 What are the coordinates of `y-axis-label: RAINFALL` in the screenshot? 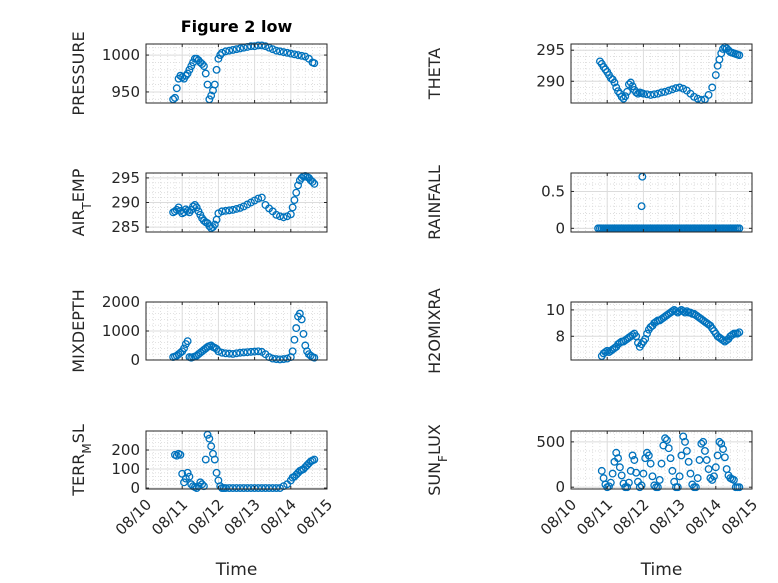 It's located at (434, 202).